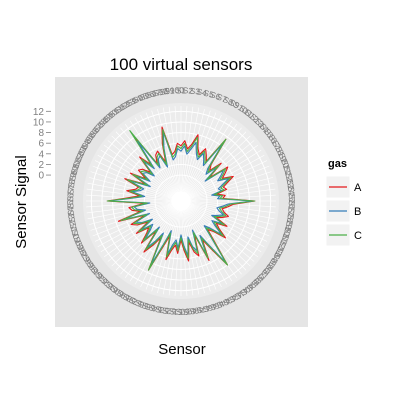 The image size is (400, 400). I want to click on legend: gas ABC, so click(344, 202).